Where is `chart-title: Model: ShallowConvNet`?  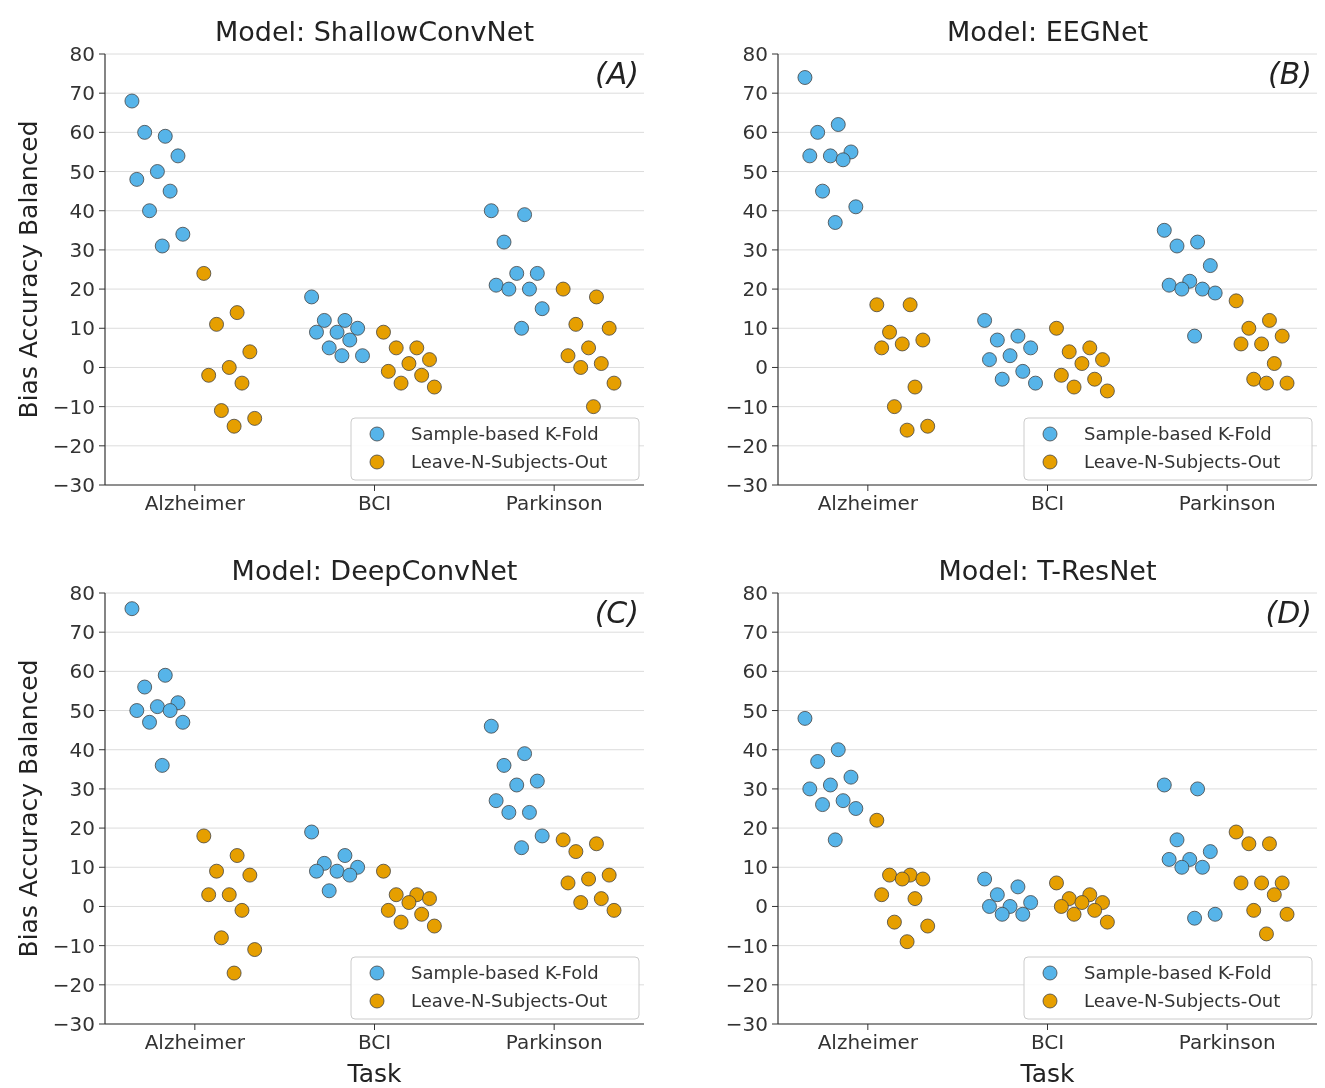
chart-title: Model: ShallowConvNet is located at coordinates (374, 31).